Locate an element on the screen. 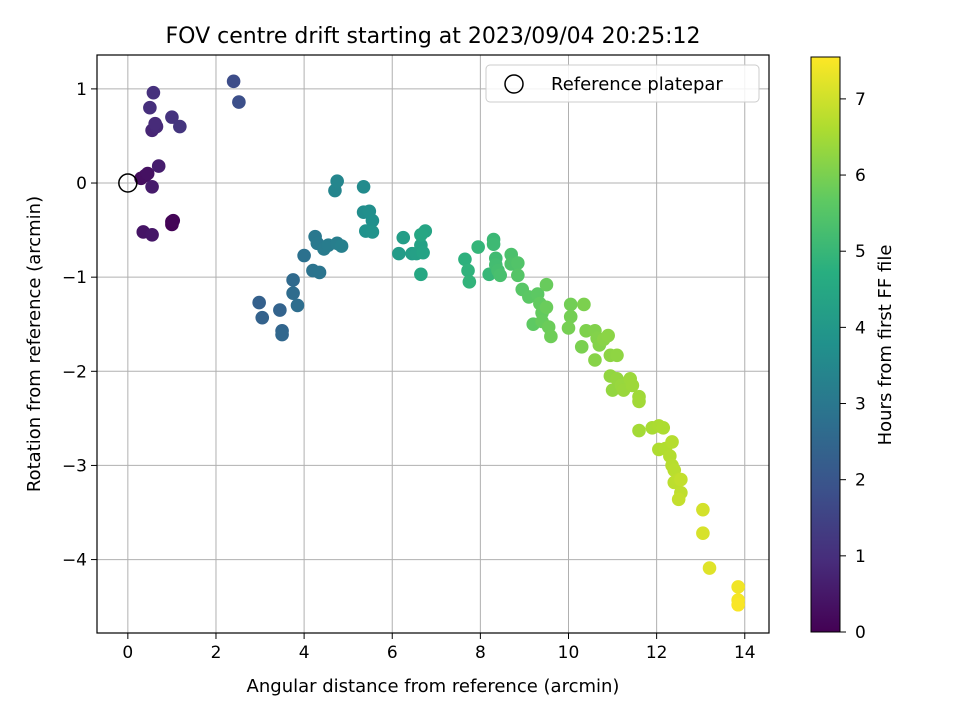 The height and width of the screenshot is (720, 960). colorbar-gradient is located at coordinates (825, 344).